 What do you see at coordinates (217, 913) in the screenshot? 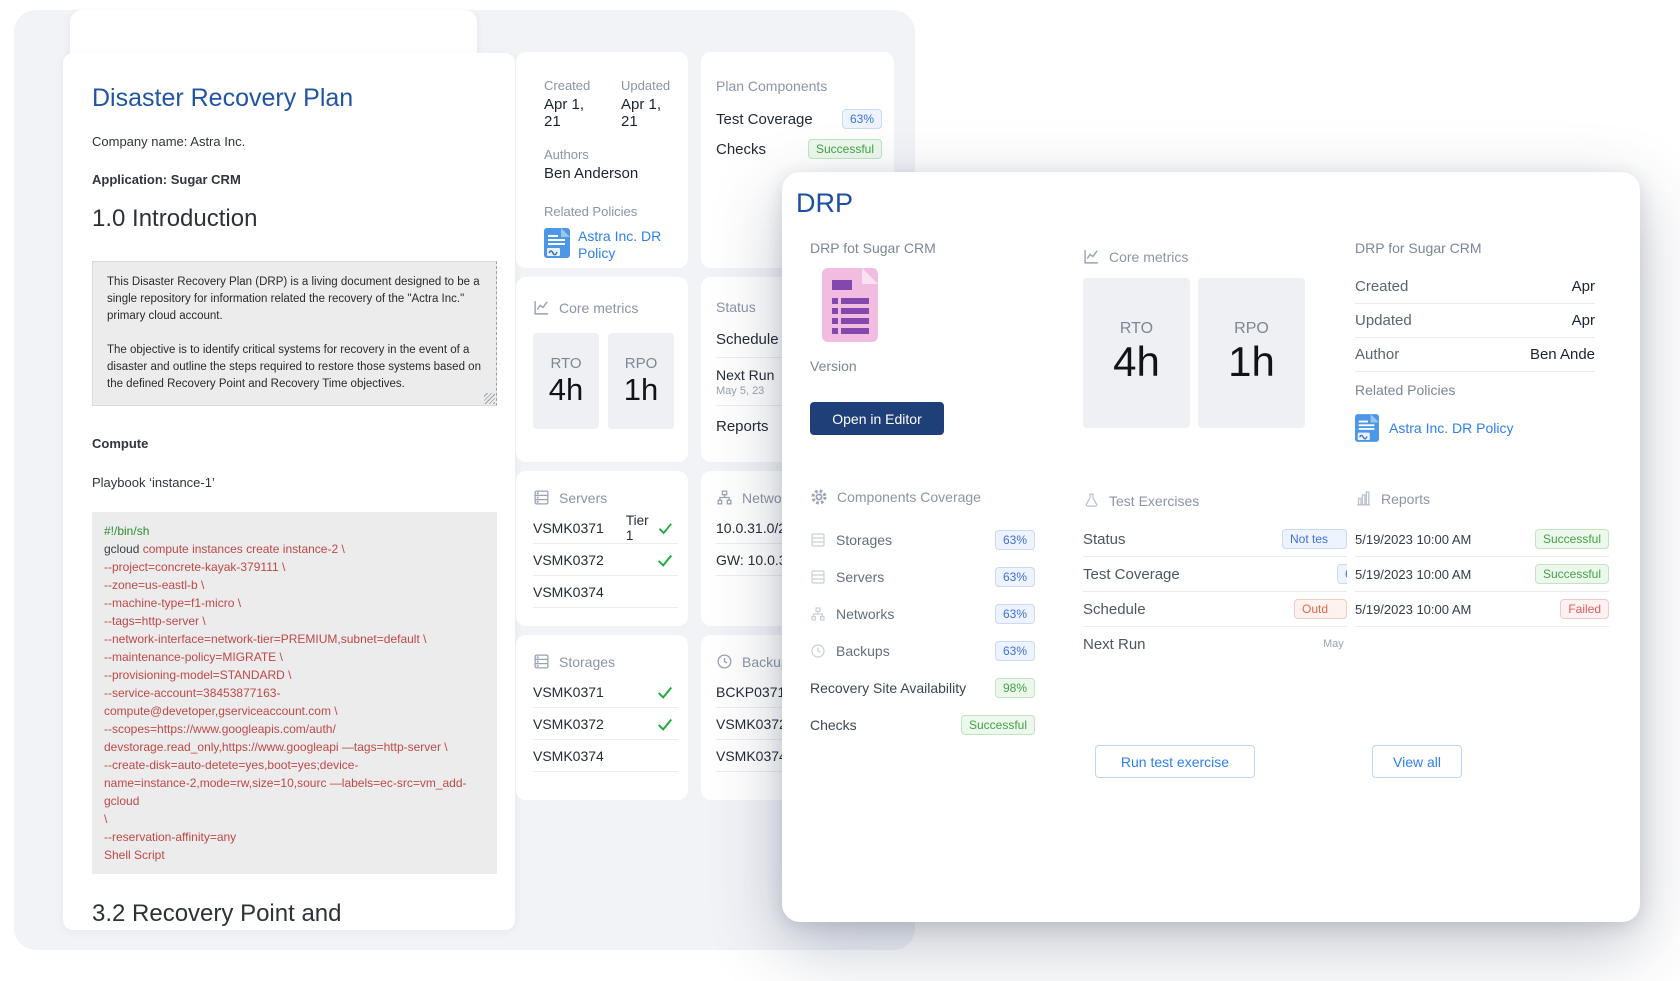
I see `recovery-heading: 3.2 Recovery Point and` at bounding box center [217, 913].